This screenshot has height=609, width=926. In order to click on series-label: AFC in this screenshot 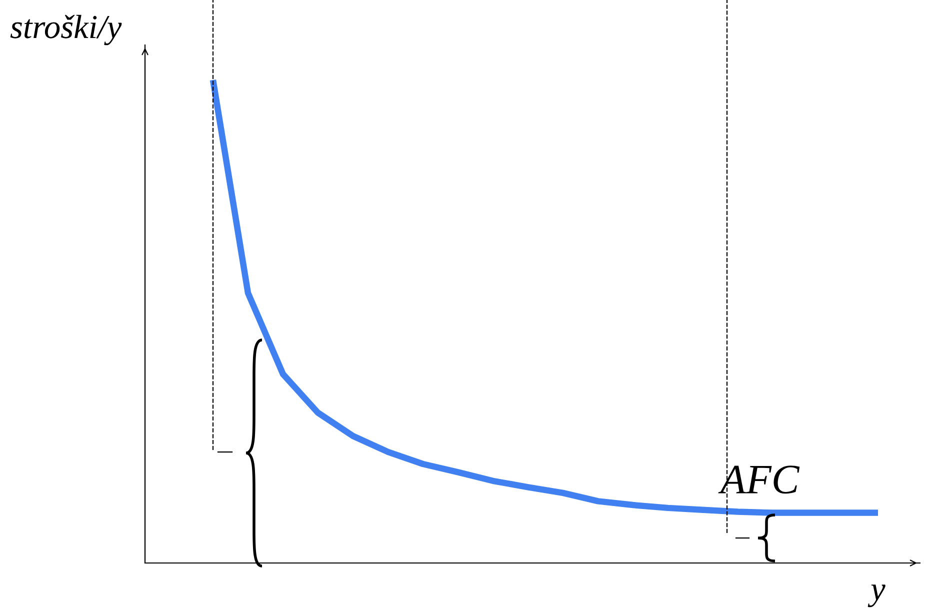, I will do `click(759, 480)`.